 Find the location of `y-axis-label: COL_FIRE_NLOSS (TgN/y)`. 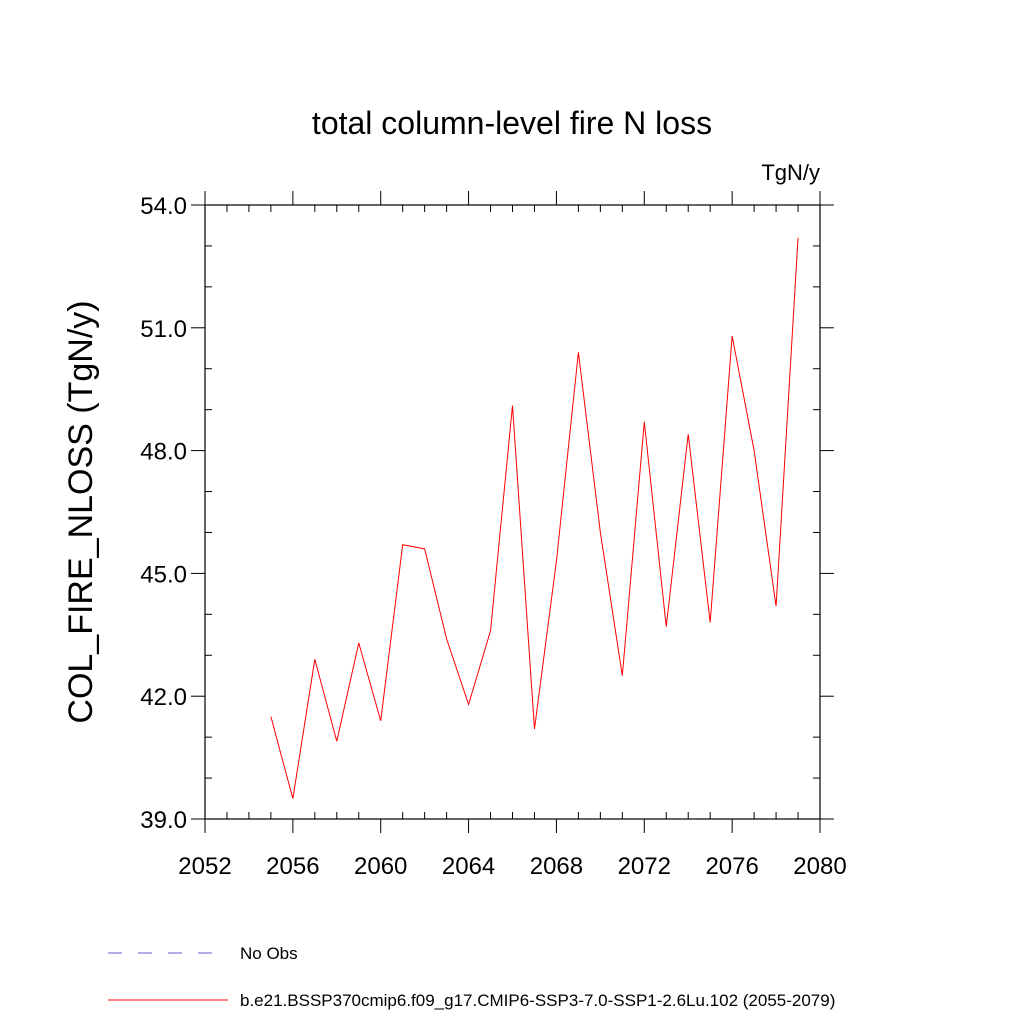

y-axis-label: COL_FIRE_NLOSS (TgN/y) is located at coordinates (81, 511).